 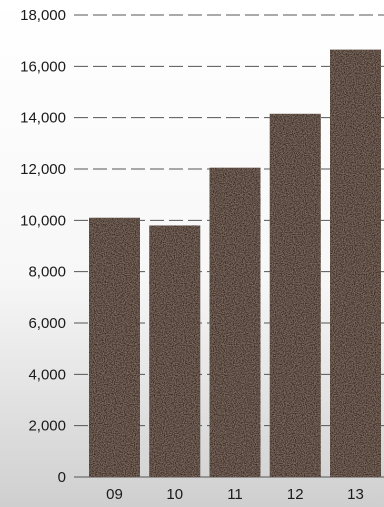 I want to click on y-tick-label: 8,000, so click(x=47, y=272).